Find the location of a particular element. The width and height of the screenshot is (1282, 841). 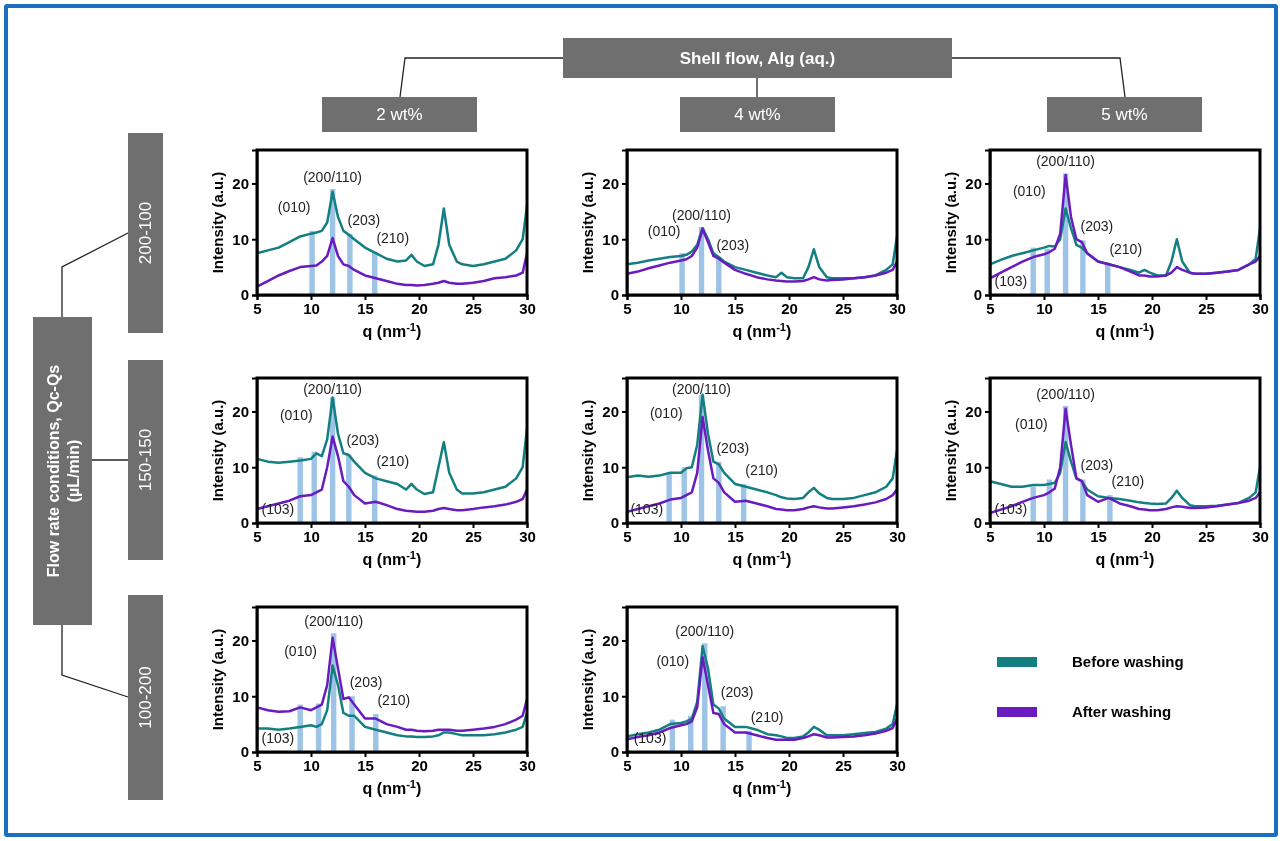

text: 2 wt% is located at coordinates (399, 115).